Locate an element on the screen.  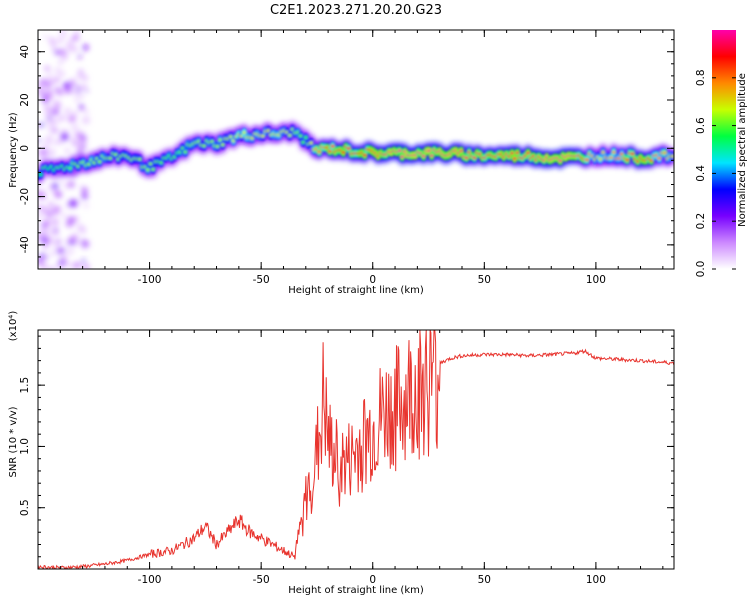
spectrogram-x-tick-label: -100 is located at coordinates (150, 280).